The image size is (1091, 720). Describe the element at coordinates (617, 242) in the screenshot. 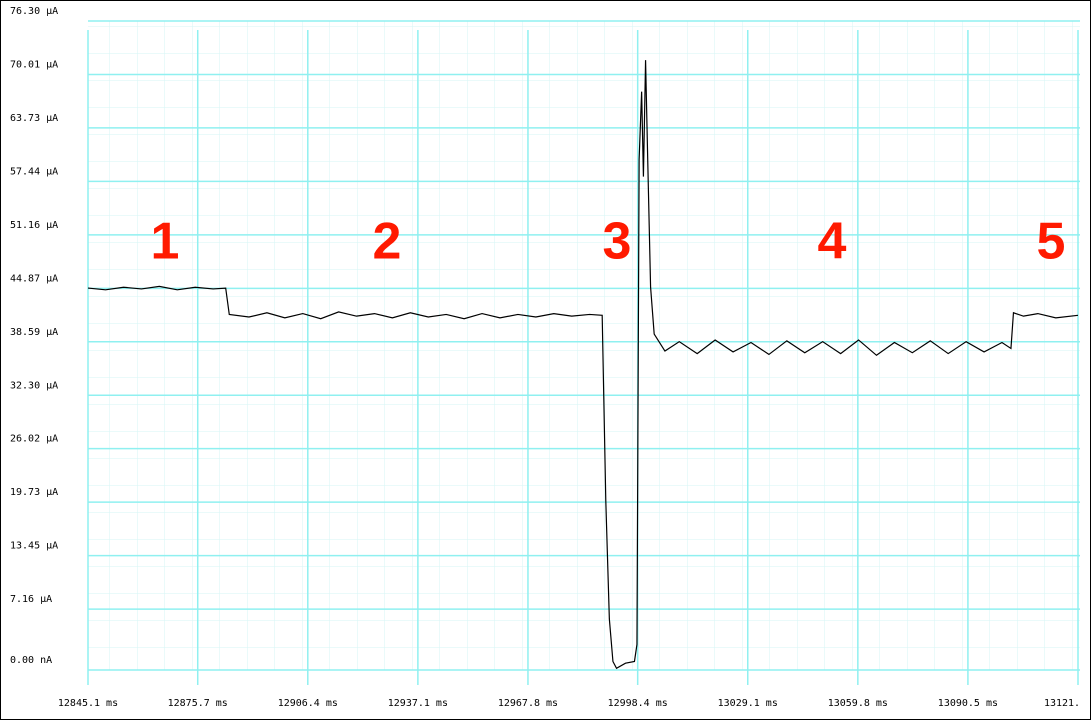

I see `annotation: 3` at that location.